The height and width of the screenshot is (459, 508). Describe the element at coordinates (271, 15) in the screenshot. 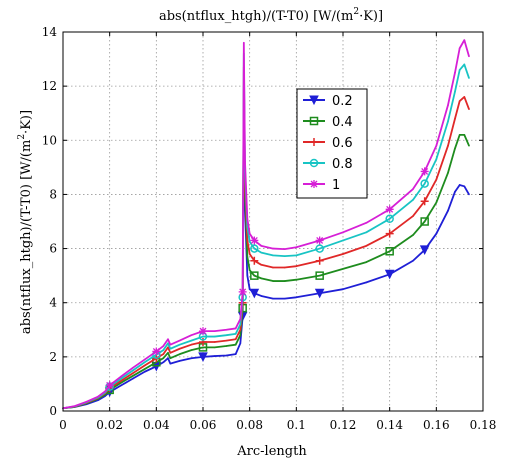

I see `chart-title: abs(ntflux_htgh)/(T-T0) [W/(m2·K)]` at that location.